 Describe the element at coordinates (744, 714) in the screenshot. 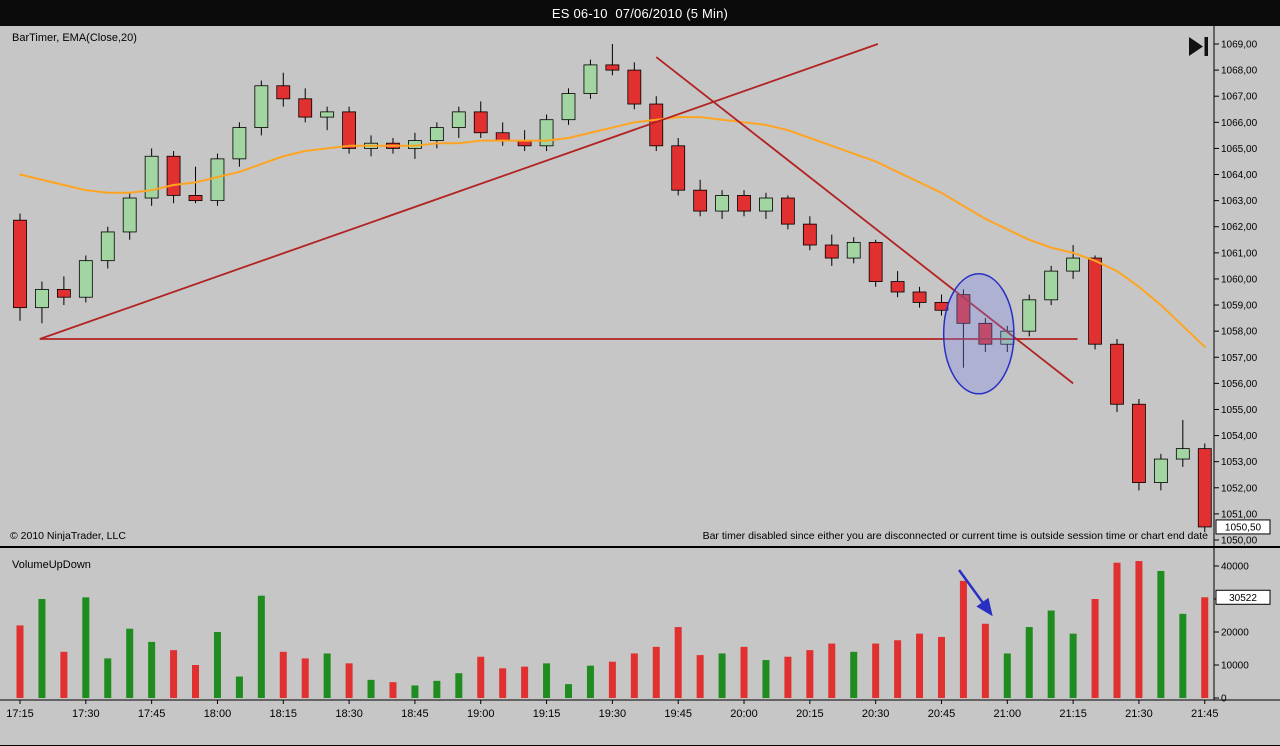

I see `svg-text: 20:00` at that location.